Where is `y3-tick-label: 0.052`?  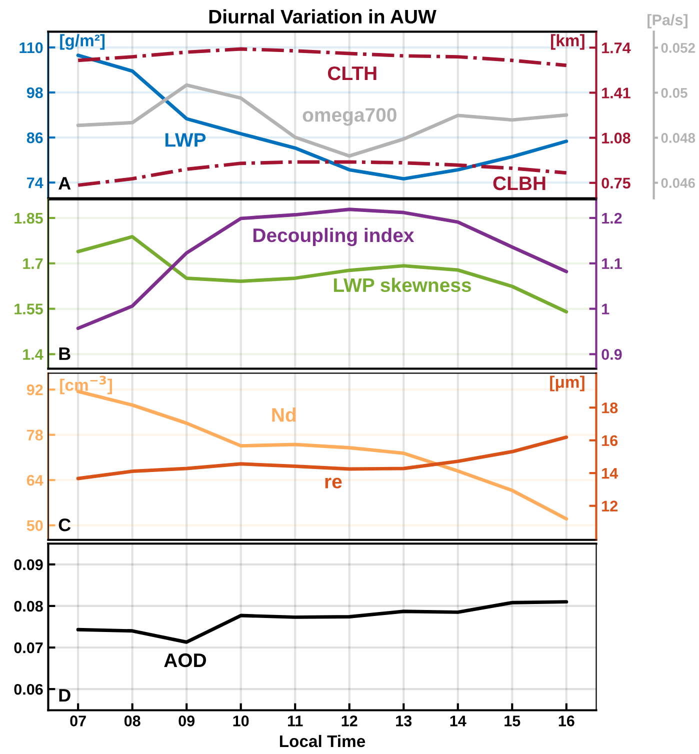 y3-tick-label: 0.052 is located at coordinates (678, 47).